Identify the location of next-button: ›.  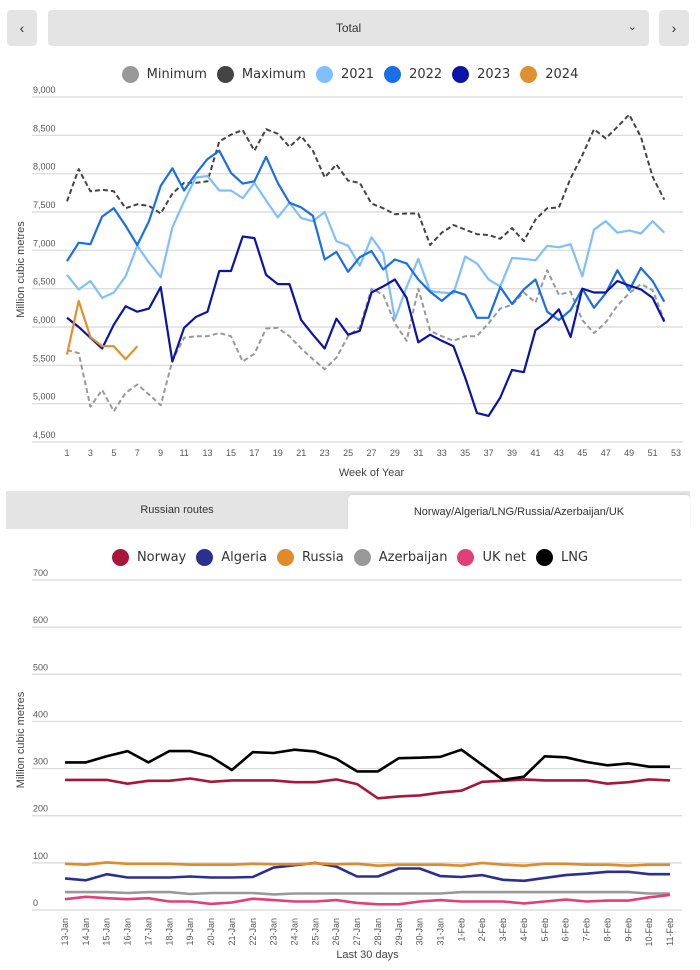
(674, 28).